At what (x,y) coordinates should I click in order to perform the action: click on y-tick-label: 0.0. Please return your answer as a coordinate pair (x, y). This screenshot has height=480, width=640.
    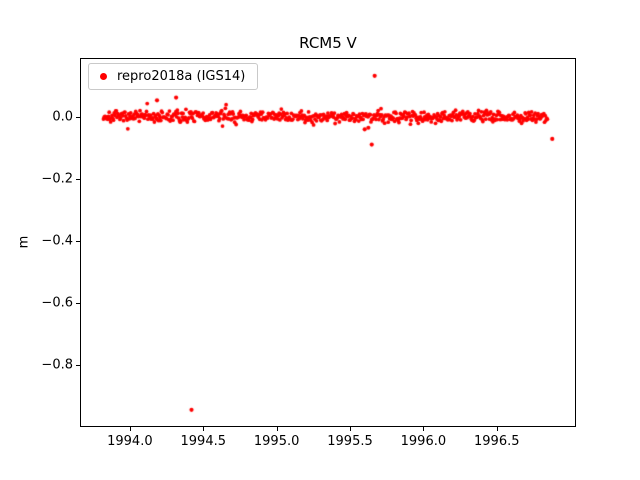
    Looking at the image, I should click on (62, 117).